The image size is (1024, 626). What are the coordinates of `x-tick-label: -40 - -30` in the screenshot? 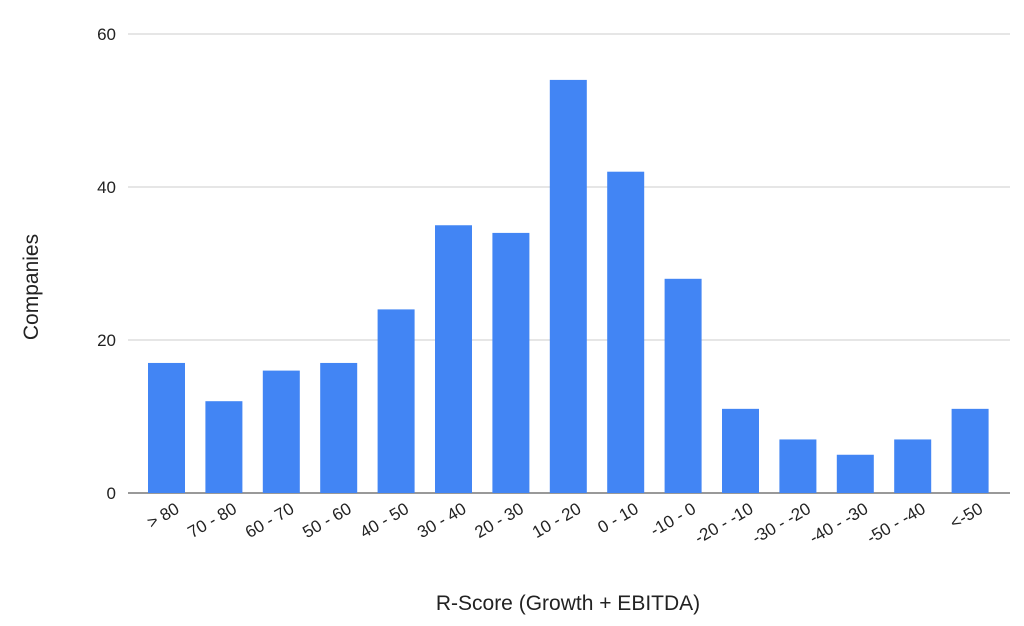 It's located at (838, 523).